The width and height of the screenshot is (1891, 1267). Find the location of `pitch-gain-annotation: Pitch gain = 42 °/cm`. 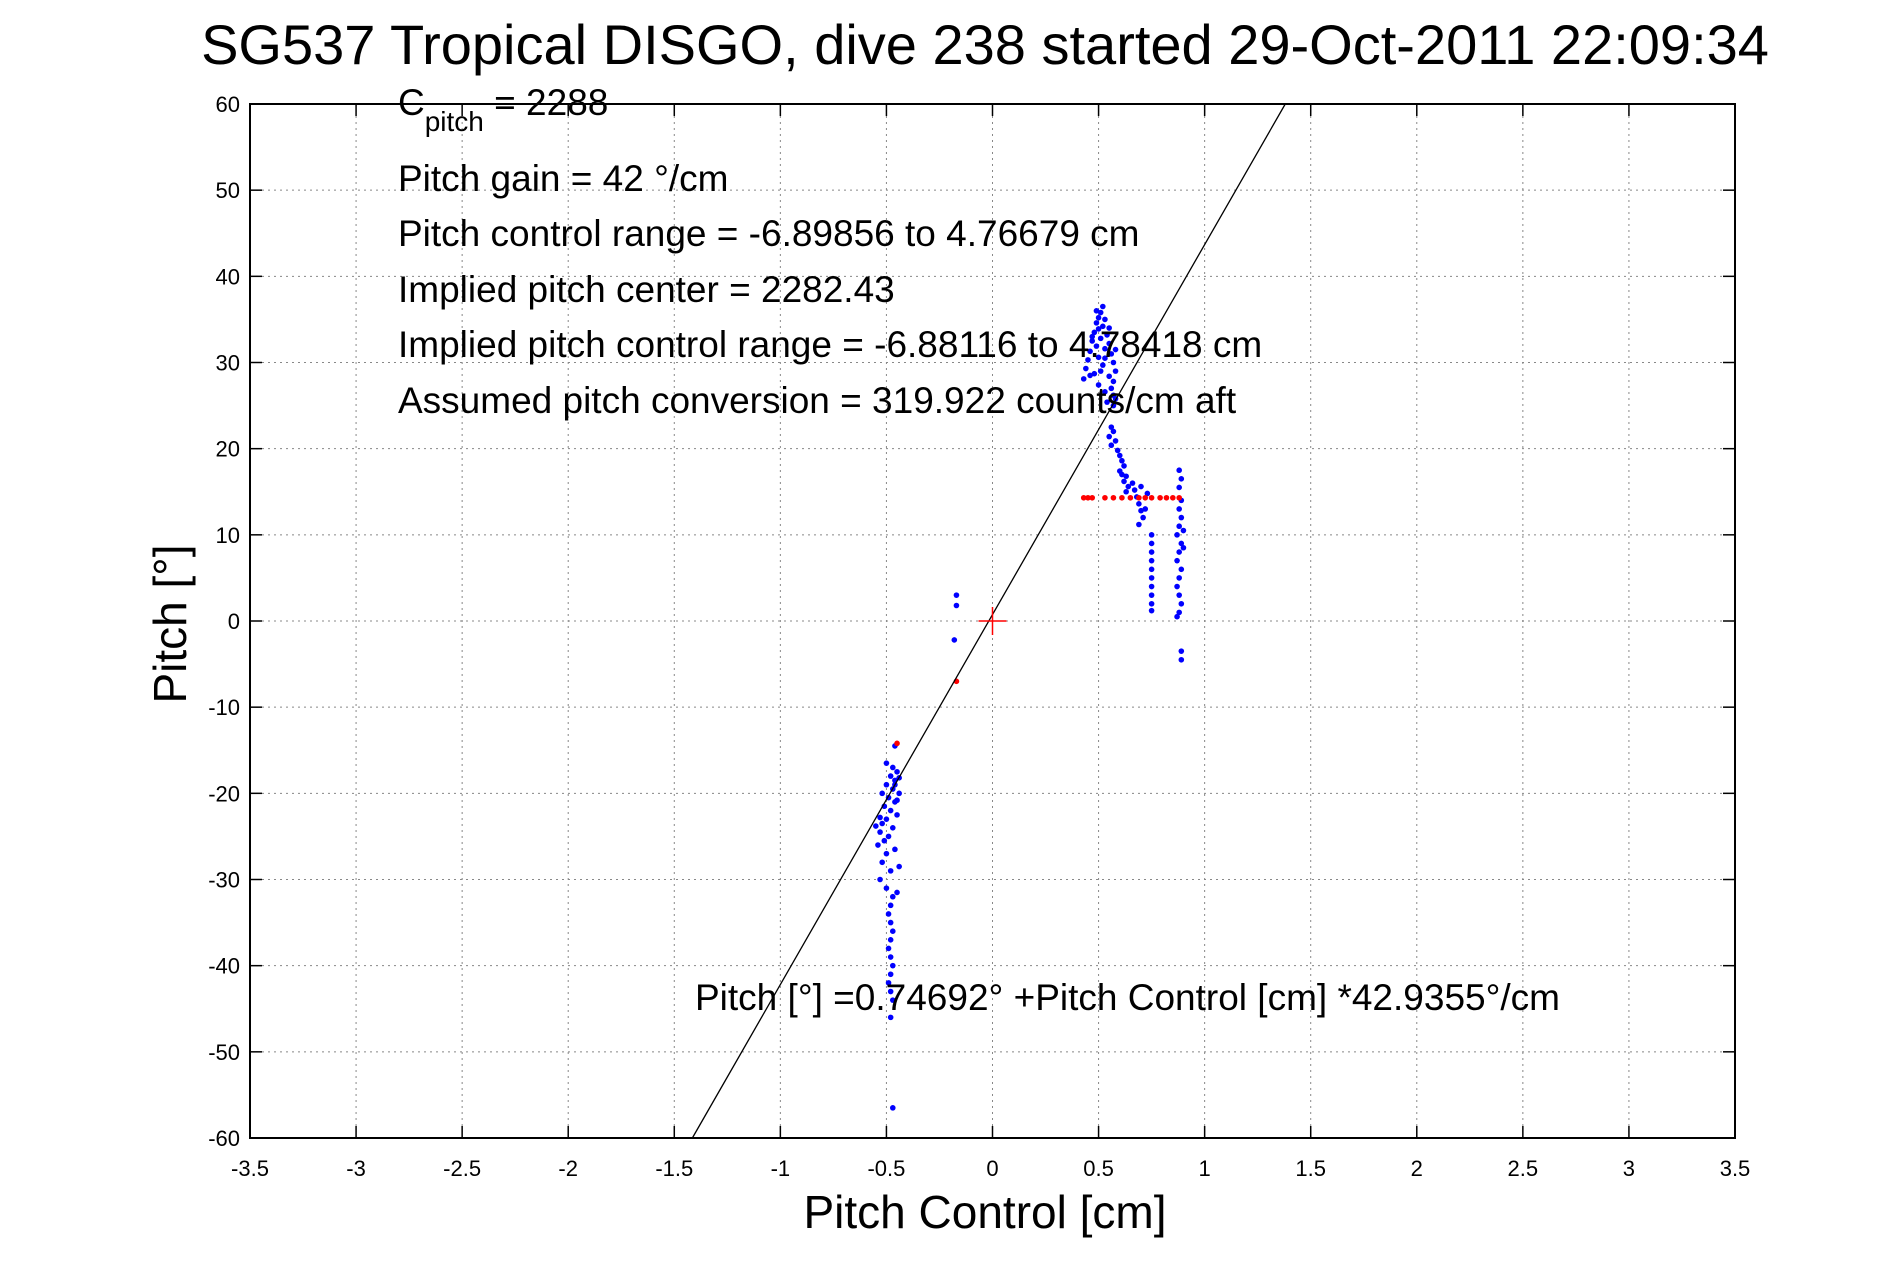

pitch-gain-annotation: Pitch gain = 42 °/cm is located at coordinates (563, 178).